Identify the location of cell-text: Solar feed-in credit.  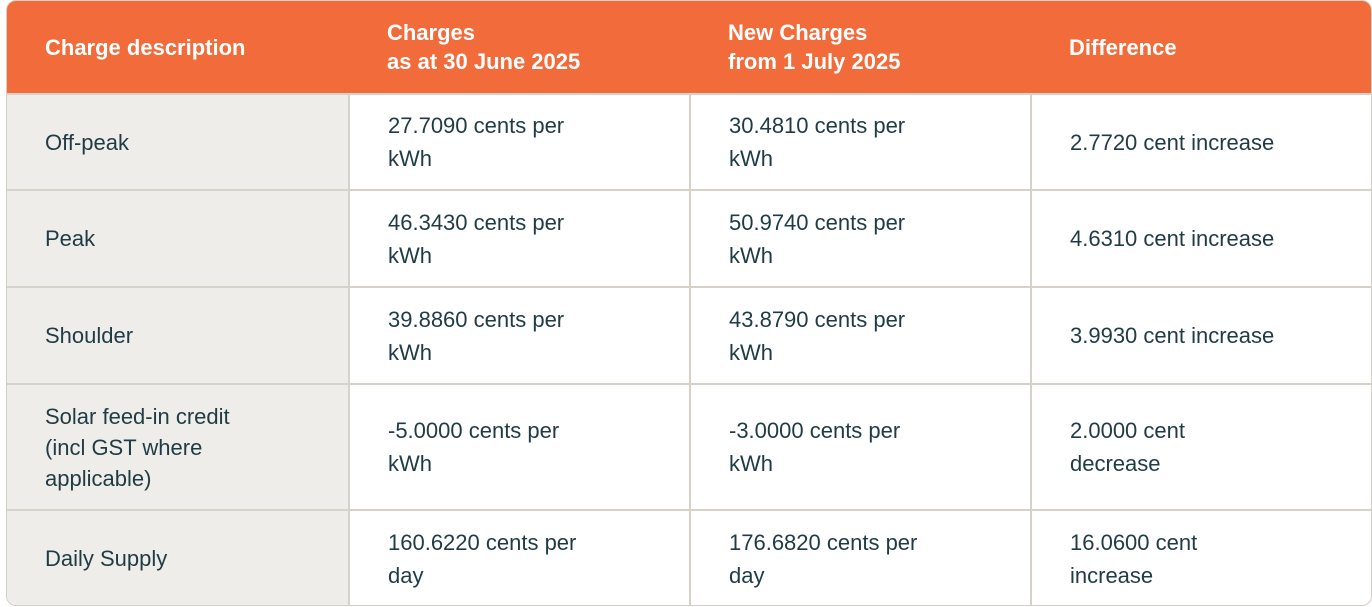
(137, 416).